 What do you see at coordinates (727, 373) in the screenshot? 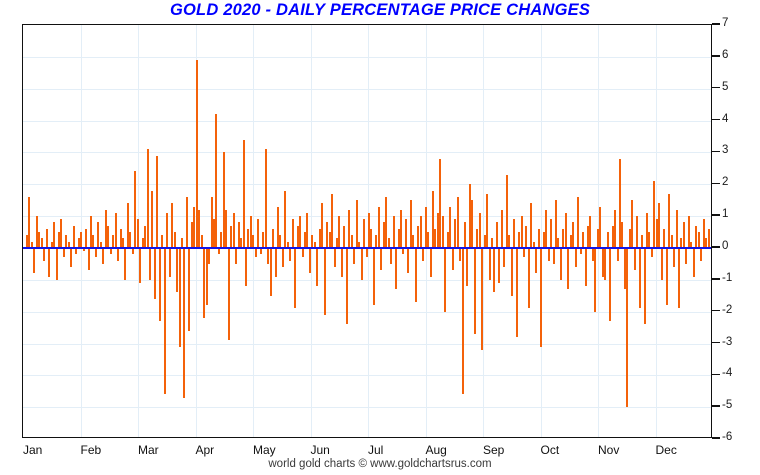
I see `y-tick-label: -4` at bounding box center [727, 373].